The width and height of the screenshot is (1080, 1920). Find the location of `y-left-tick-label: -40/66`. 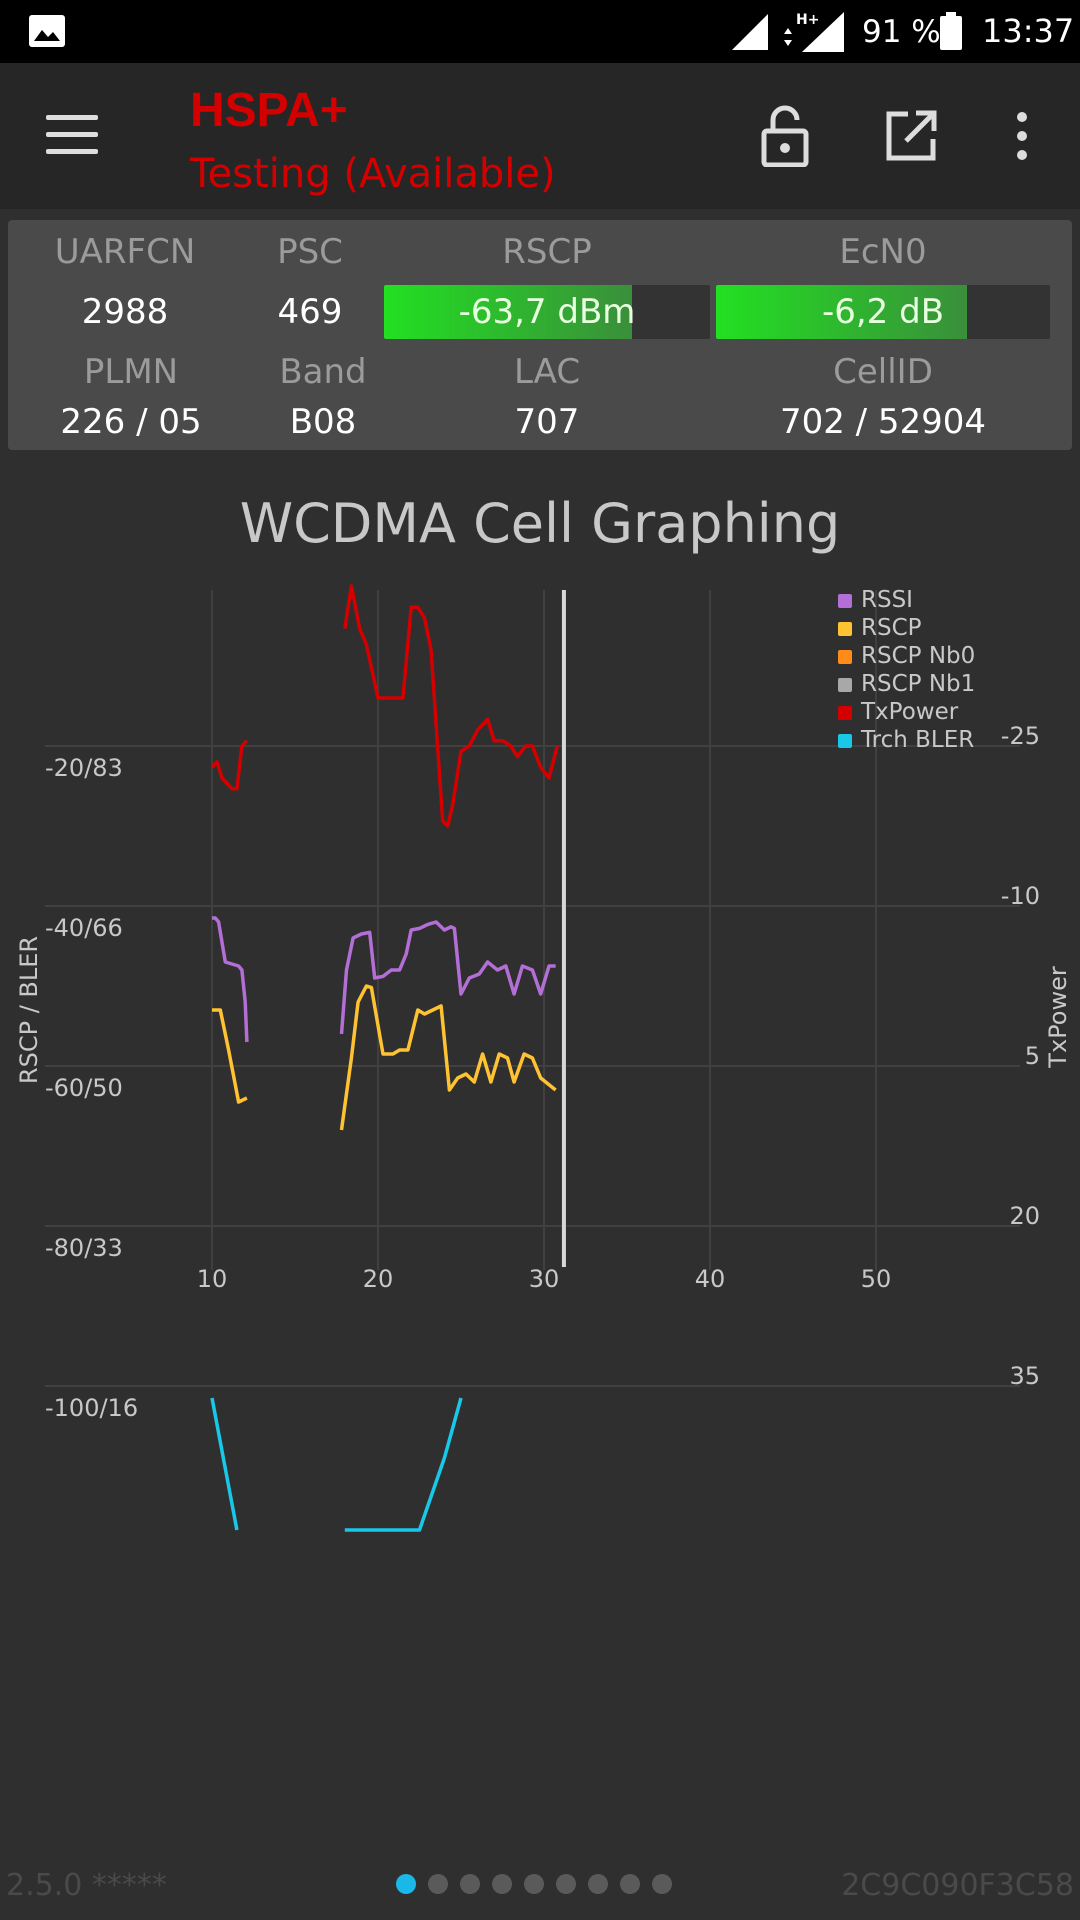

y-left-tick-label: -40/66 is located at coordinates (84, 928).